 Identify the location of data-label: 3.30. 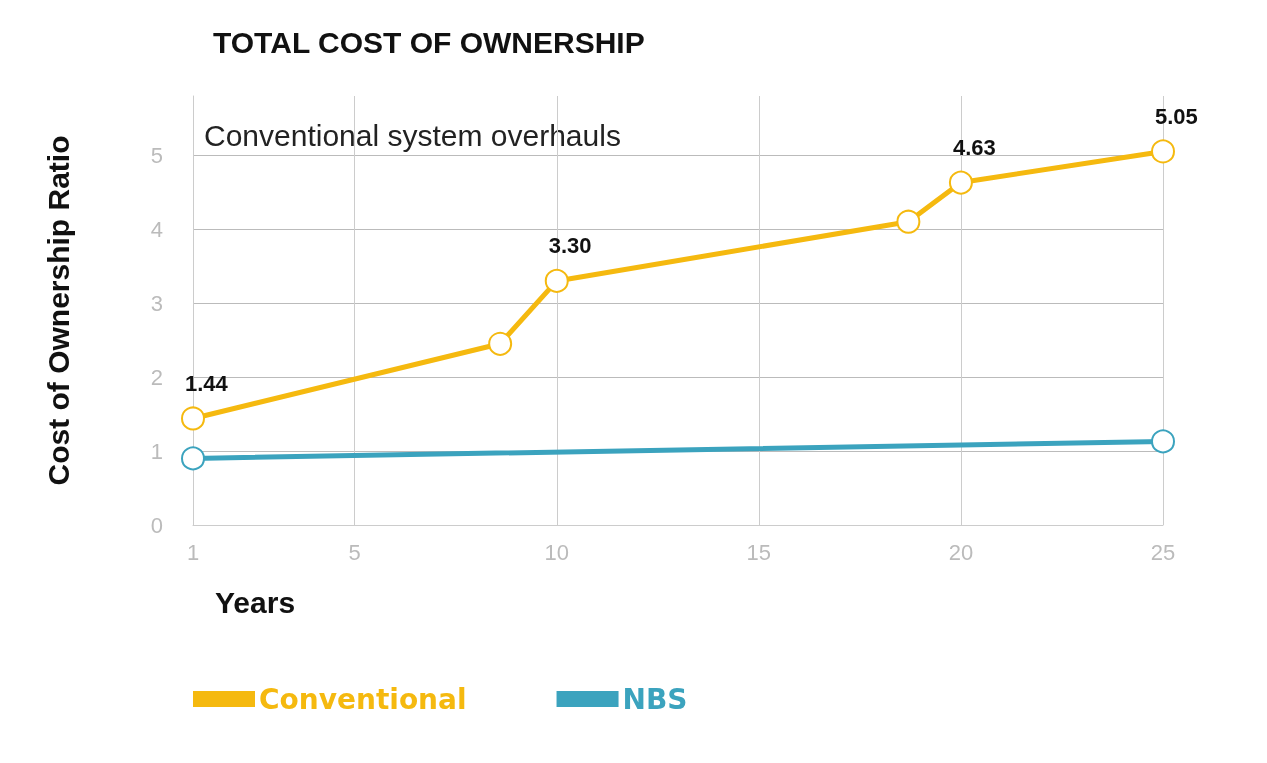
(570, 246).